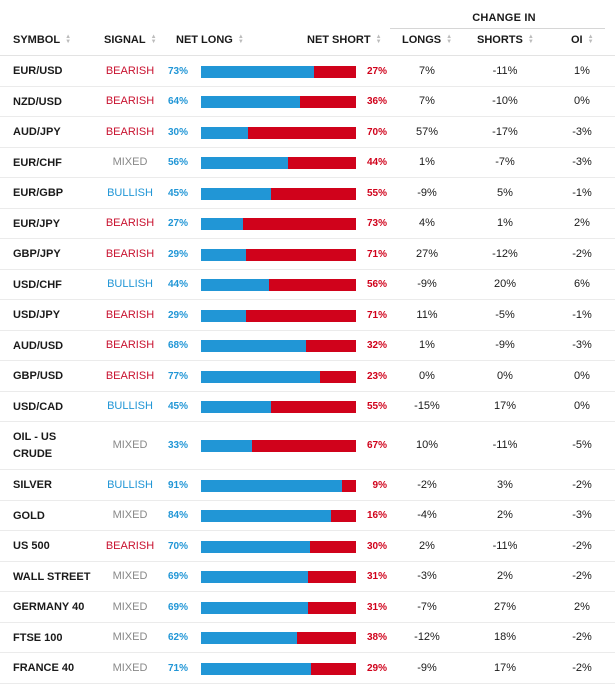 This screenshot has height=685, width=615. What do you see at coordinates (577, 40) in the screenshot?
I see `oi-column-label: OI` at bounding box center [577, 40].